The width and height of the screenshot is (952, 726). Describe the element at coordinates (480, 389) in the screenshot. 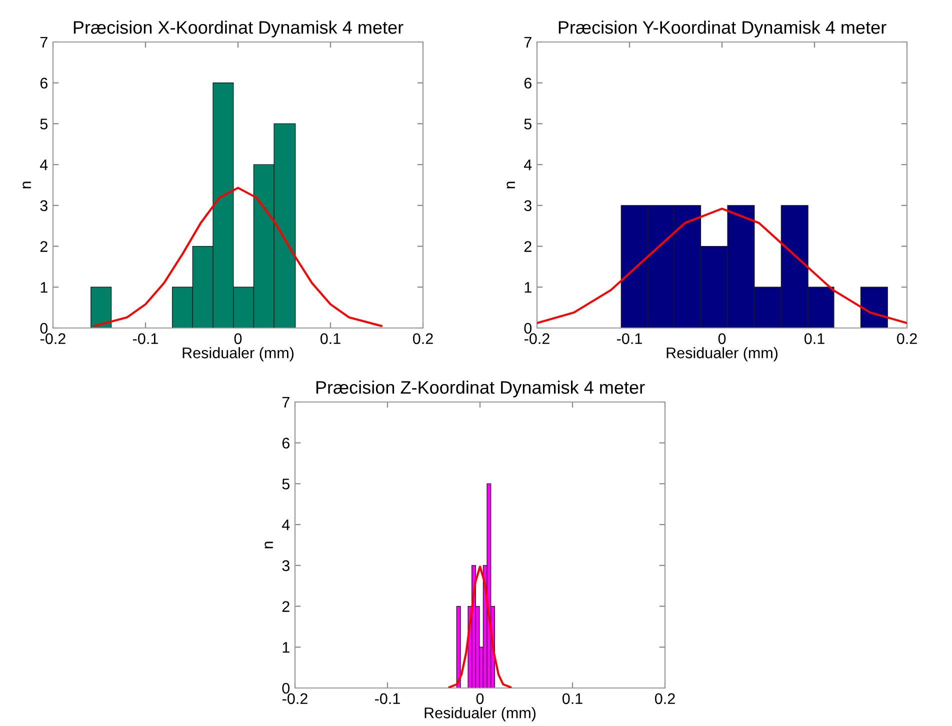

I see `chart-title: Præcision Z-Koordinat Dynamisk 4 meter` at that location.